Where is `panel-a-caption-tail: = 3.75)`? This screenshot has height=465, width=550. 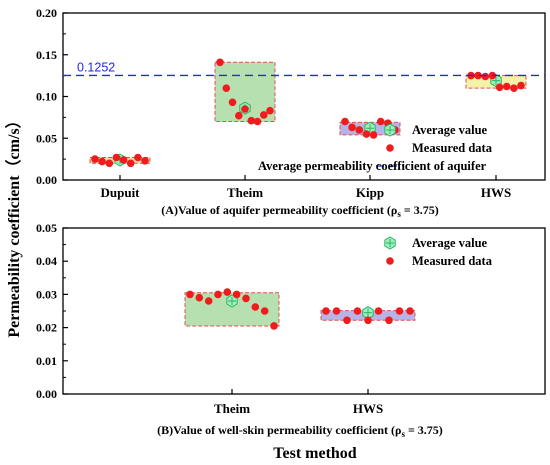
panel-a-caption-tail: = 3.75) is located at coordinates (420, 210).